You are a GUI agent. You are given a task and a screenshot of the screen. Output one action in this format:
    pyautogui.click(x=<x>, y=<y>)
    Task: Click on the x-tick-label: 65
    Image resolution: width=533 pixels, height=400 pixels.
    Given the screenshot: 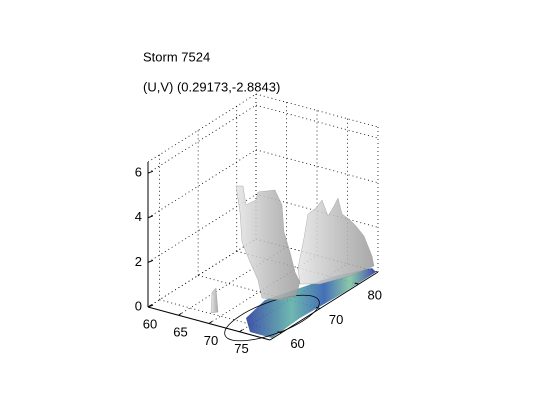 What is the action you would take?
    pyautogui.click(x=180, y=332)
    